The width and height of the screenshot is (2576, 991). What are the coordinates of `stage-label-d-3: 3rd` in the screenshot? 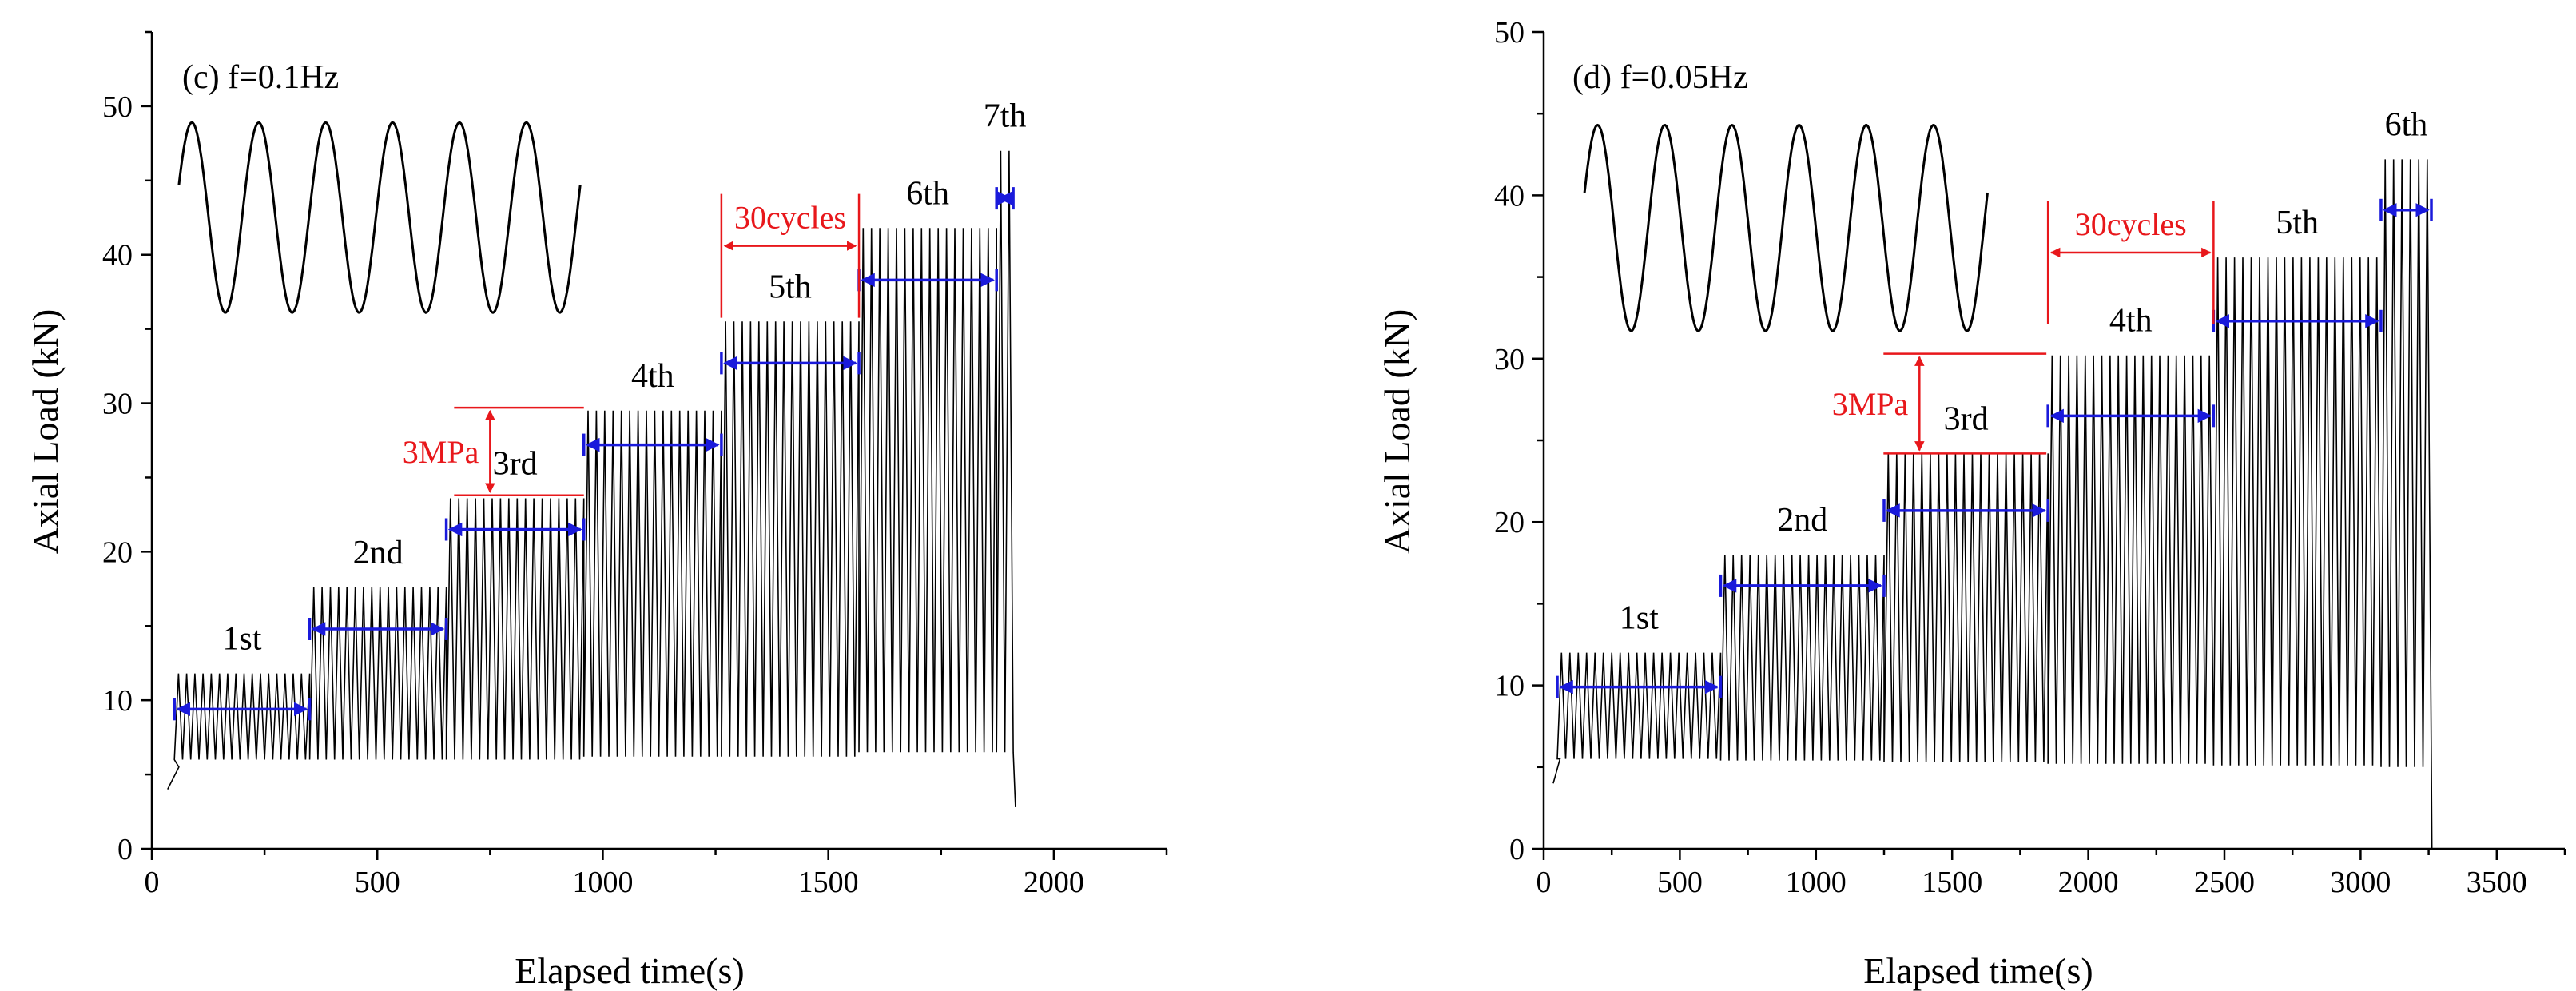 It's located at (1966, 418).